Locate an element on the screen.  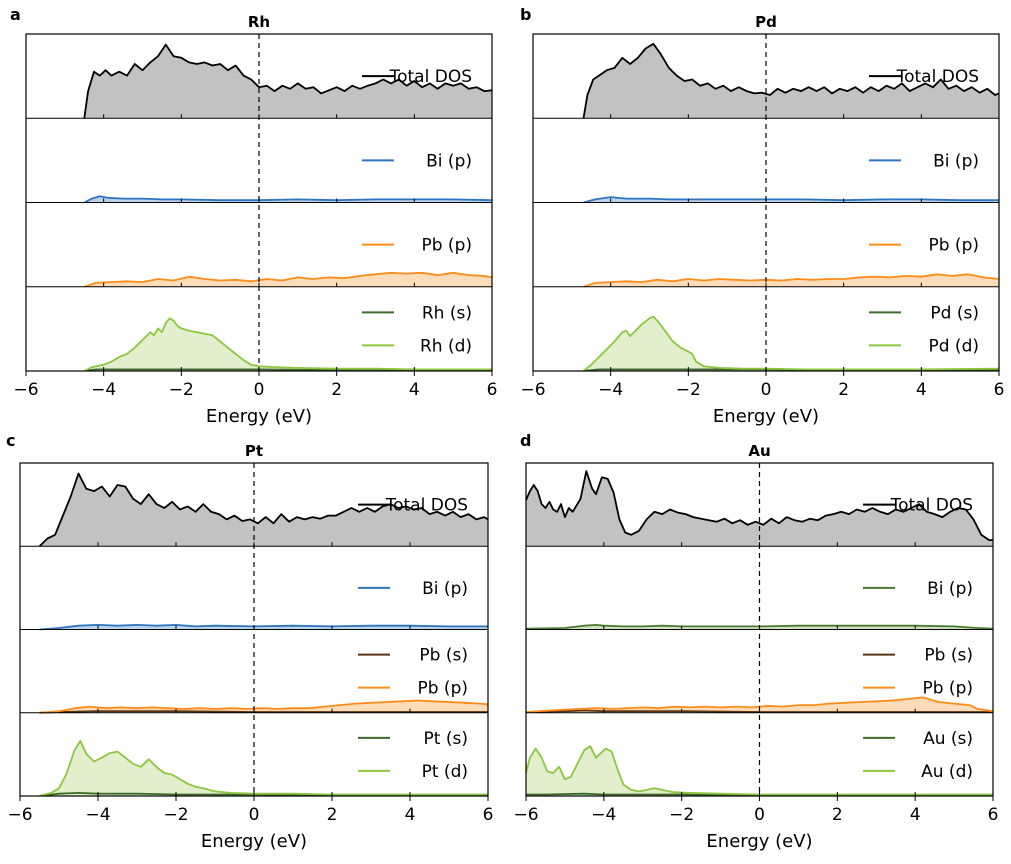
panel-d-sub3-legend-label-2: Pb (p) is located at coordinates (947, 689).